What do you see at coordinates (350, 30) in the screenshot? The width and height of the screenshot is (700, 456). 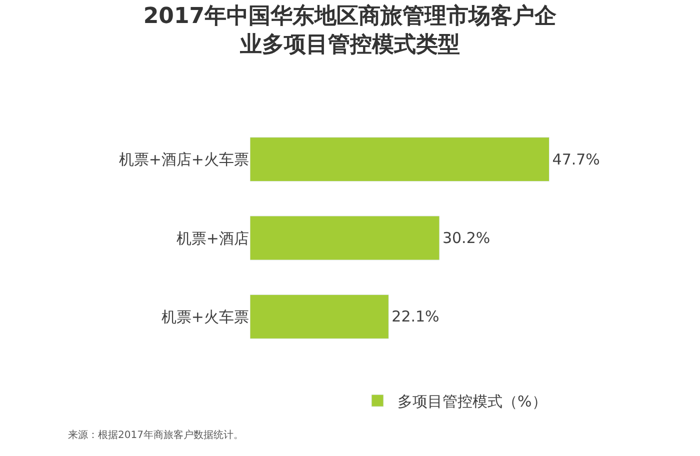 I see `chart-title: 2017年中国华东地区商旅管理市场客户企业多项目管控模式类型` at bounding box center [350, 30].